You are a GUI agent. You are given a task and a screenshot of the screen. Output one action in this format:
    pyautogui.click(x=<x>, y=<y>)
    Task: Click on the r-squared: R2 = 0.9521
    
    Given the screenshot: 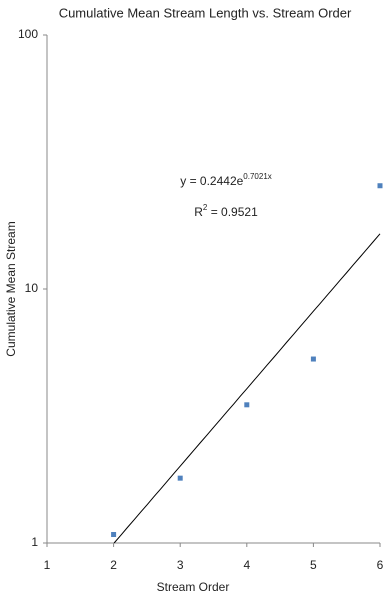 What is the action you would take?
    pyautogui.click(x=226, y=211)
    